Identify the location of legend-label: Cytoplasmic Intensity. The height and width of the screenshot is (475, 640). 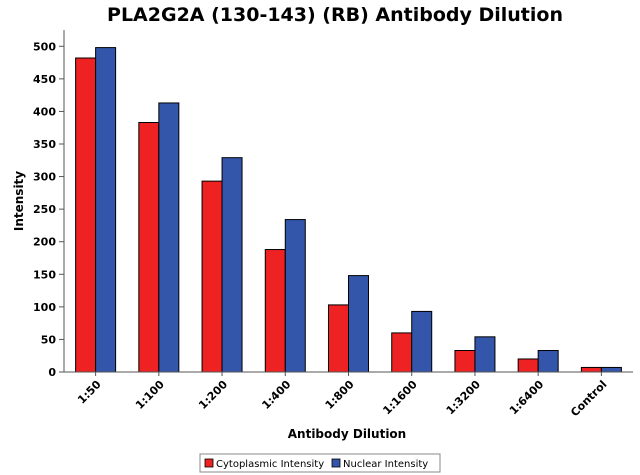
(270, 464).